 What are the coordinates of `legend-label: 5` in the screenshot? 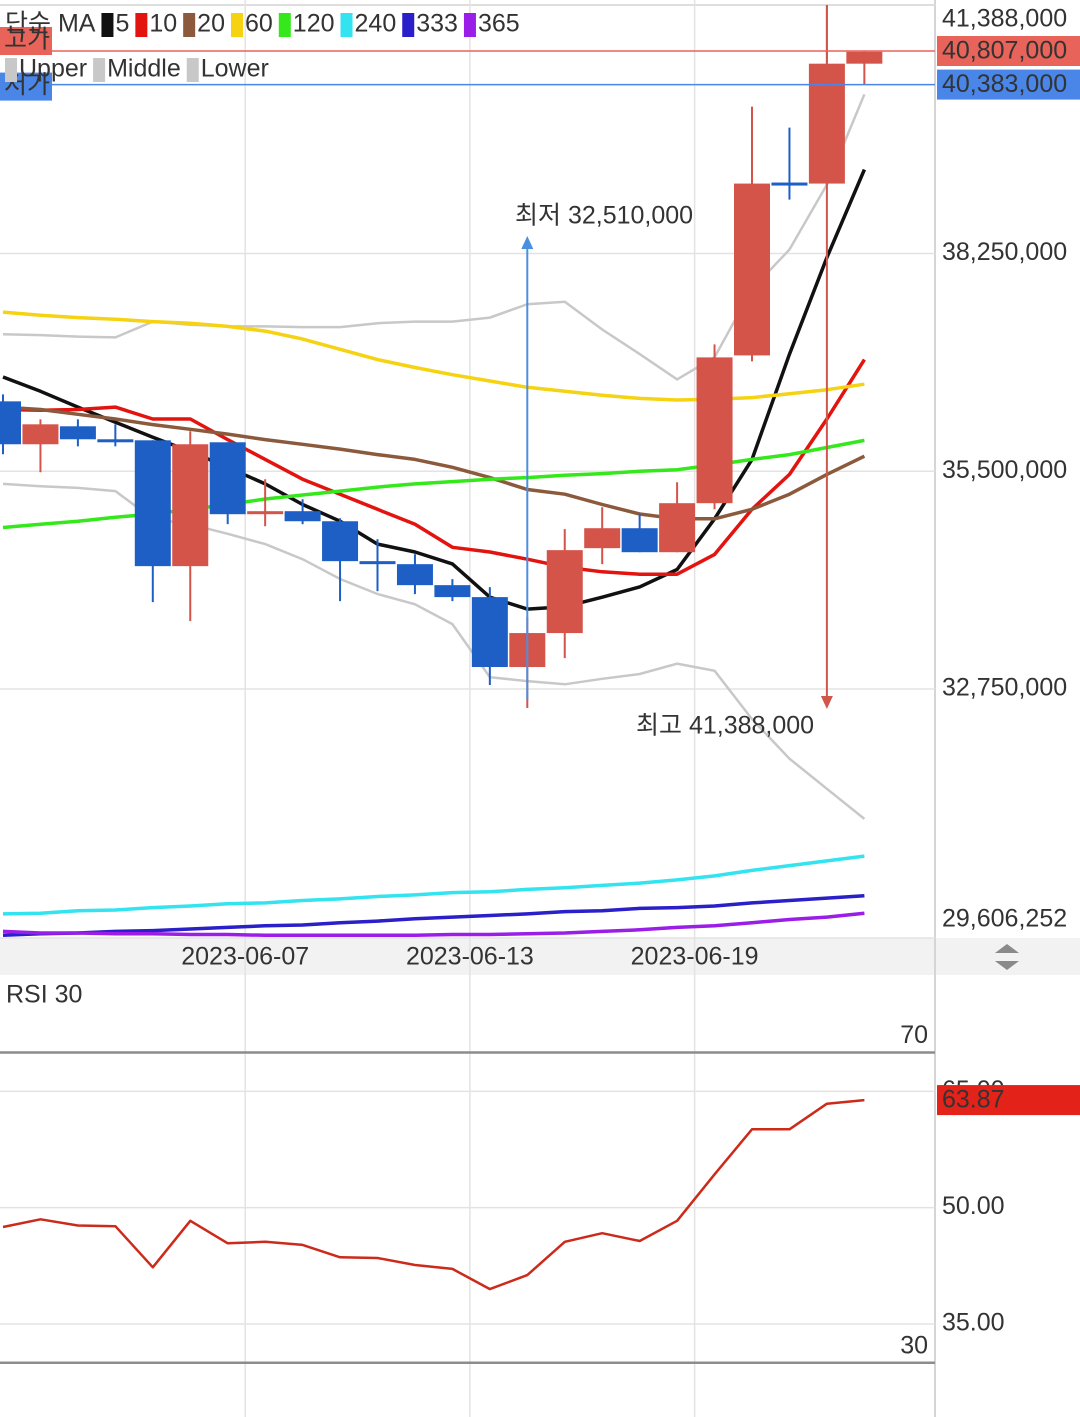 It's located at (122, 24).